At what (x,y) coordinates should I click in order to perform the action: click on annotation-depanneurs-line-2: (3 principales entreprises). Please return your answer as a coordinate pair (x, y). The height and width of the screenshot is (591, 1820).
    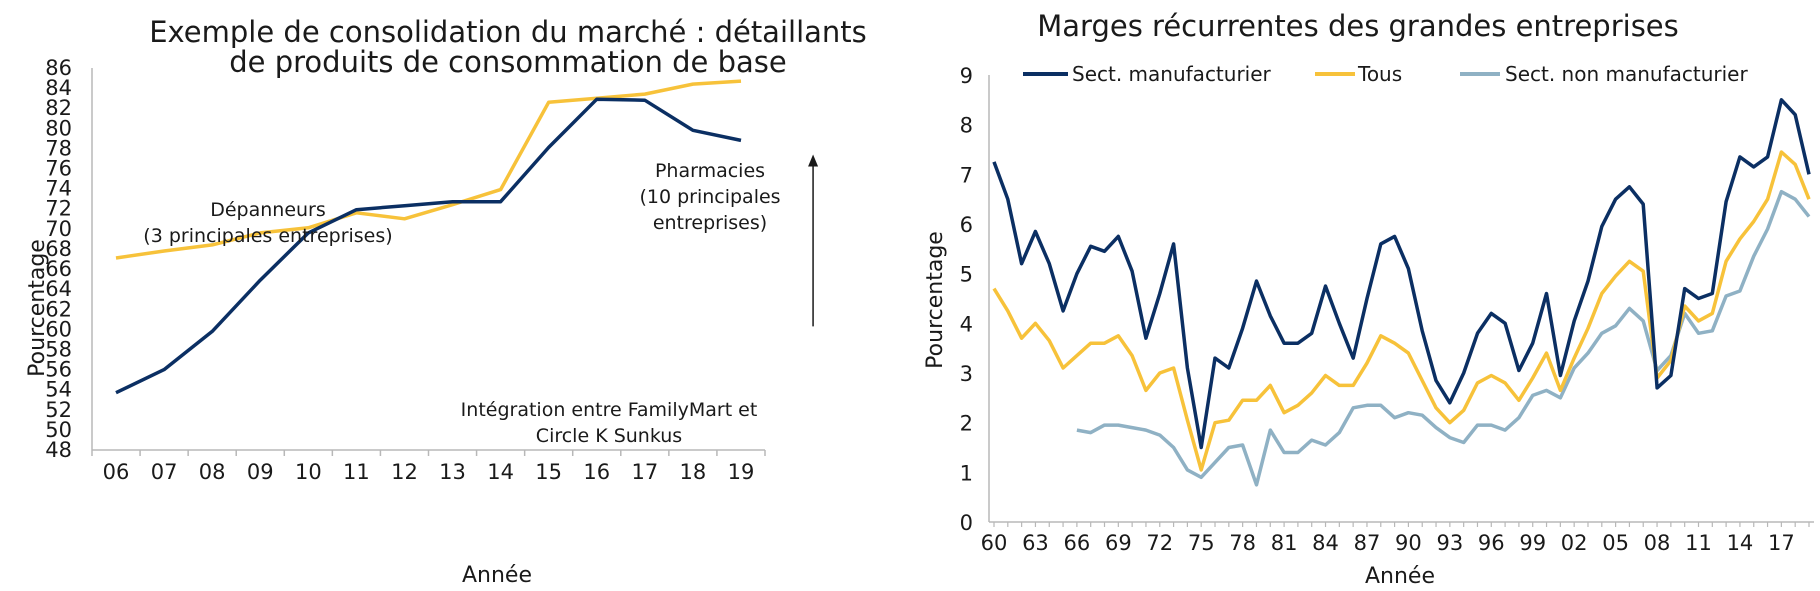
    Looking at the image, I should click on (267, 236).